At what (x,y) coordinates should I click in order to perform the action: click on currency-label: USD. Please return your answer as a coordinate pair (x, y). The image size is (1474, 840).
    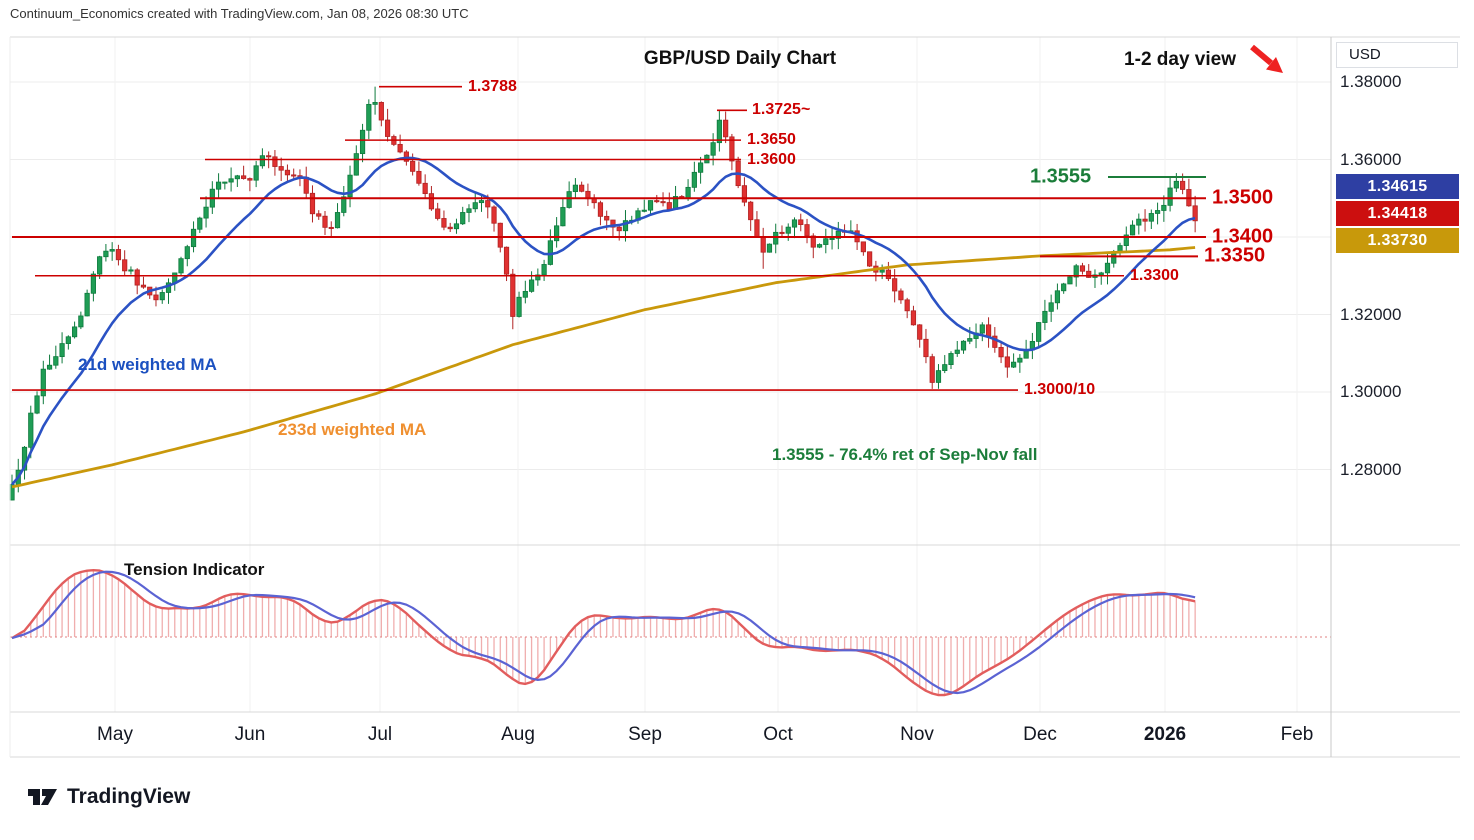
    Looking at the image, I should click on (1397, 55).